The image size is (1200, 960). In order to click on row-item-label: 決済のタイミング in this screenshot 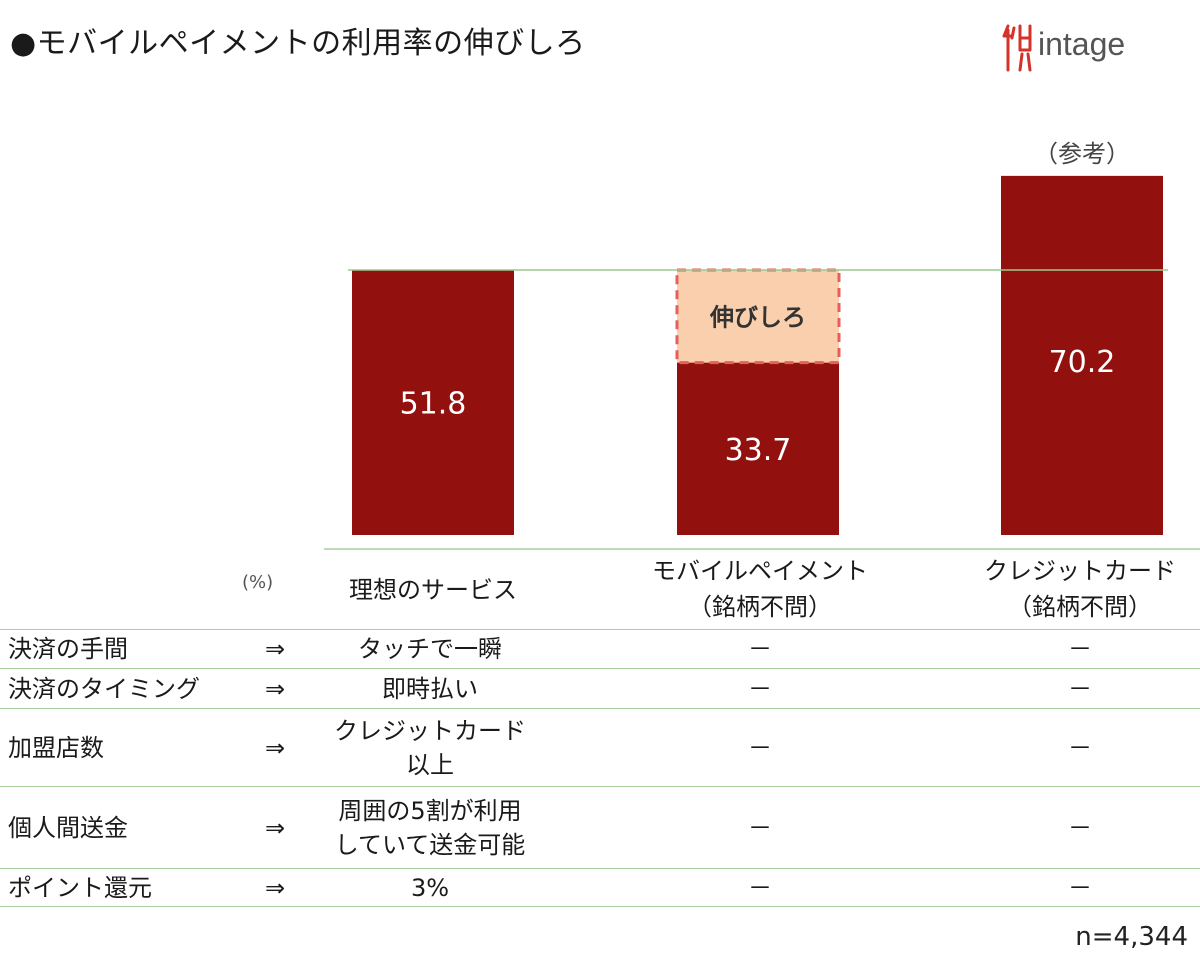, I will do `click(104, 688)`.